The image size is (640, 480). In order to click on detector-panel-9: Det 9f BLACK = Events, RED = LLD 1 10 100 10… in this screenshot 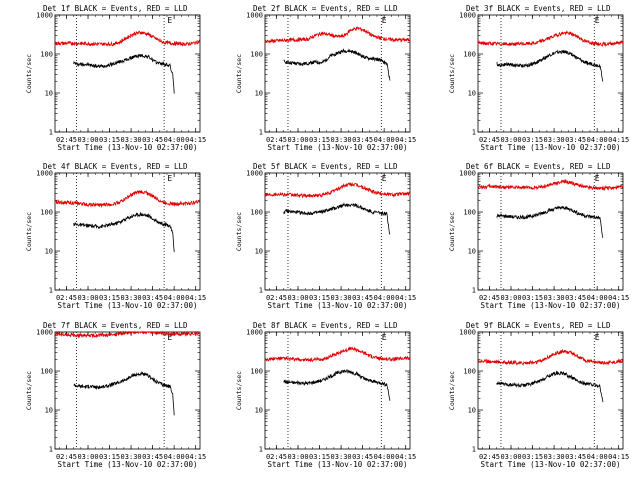, I will do `click(538, 395)`.